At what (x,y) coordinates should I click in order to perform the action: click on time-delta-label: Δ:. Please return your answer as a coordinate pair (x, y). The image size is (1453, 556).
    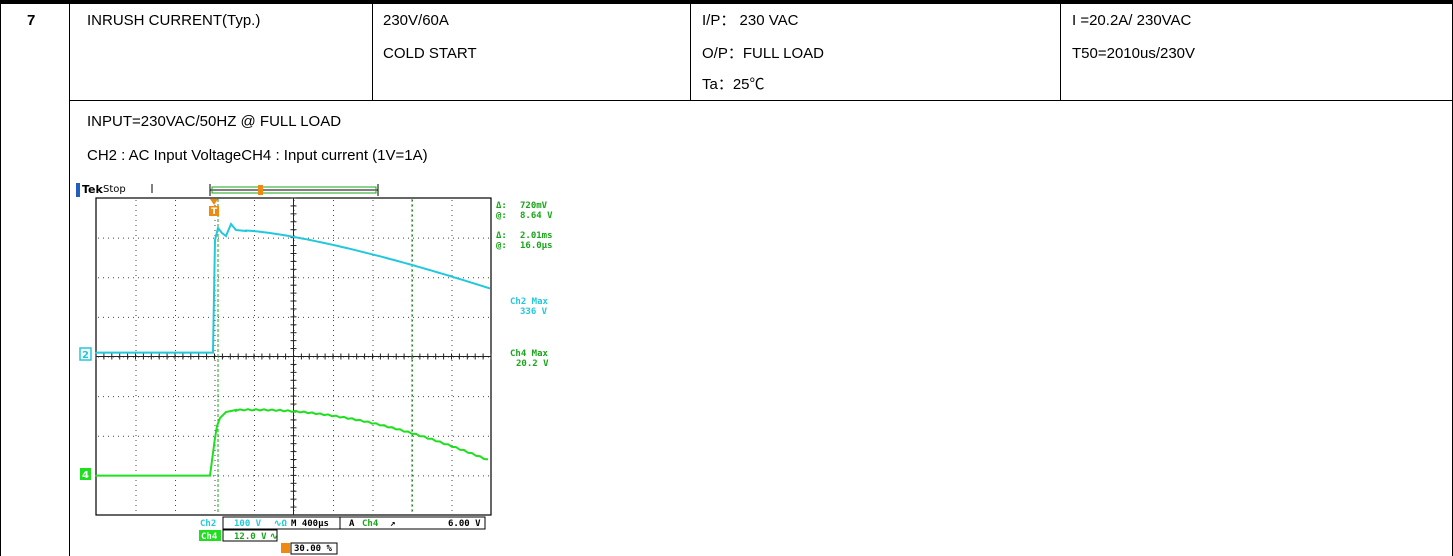
    Looking at the image, I should click on (501, 236).